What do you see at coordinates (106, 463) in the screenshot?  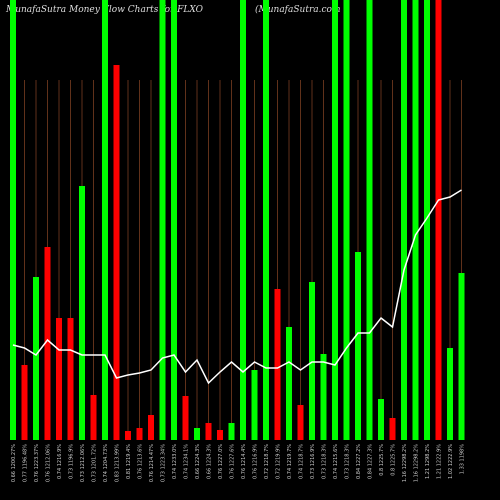 I see `x-tick-label: 0.74 1204.73%` at bounding box center [106, 463].